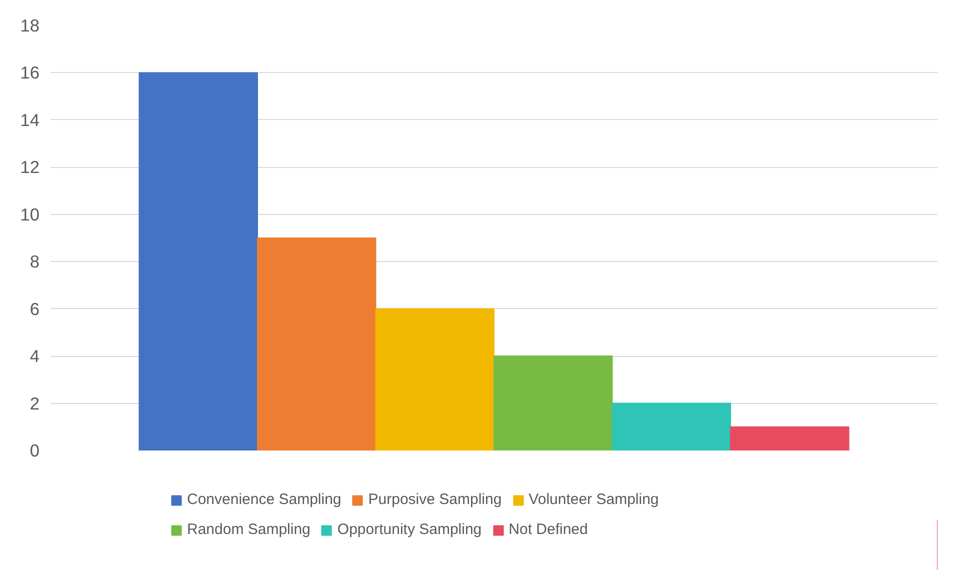  What do you see at coordinates (435, 499) in the screenshot?
I see `legend-label: Purposive Sampling` at bounding box center [435, 499].